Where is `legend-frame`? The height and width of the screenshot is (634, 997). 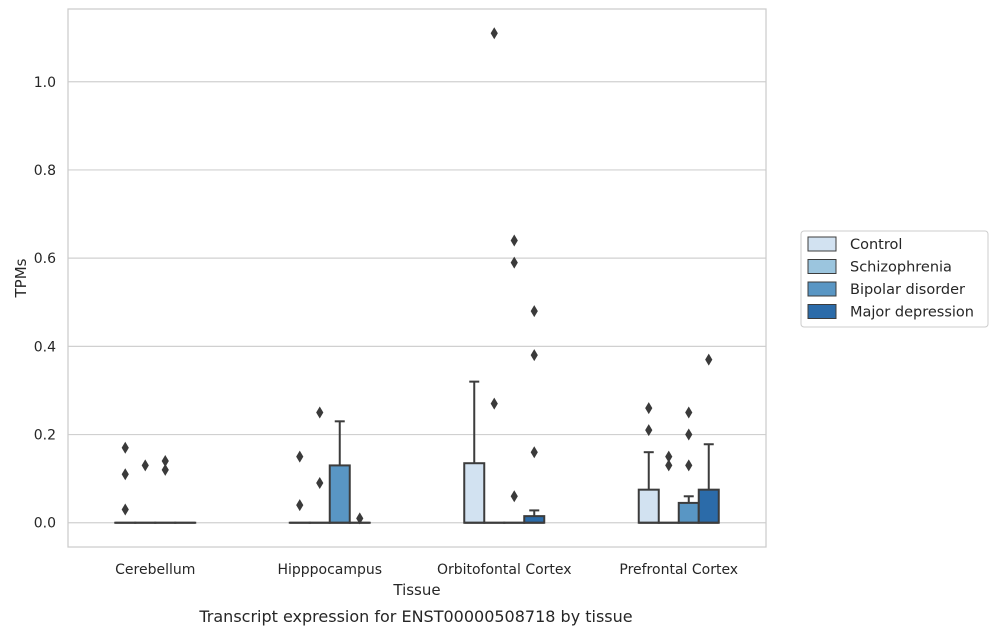
legend-frame is located at coordinates (894, 279).